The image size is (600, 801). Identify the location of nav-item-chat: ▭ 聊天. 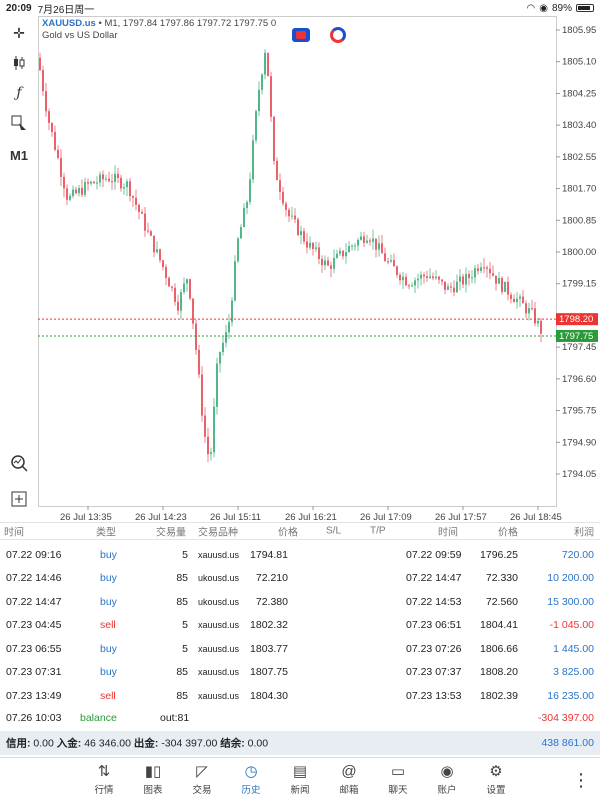
(398, 778).